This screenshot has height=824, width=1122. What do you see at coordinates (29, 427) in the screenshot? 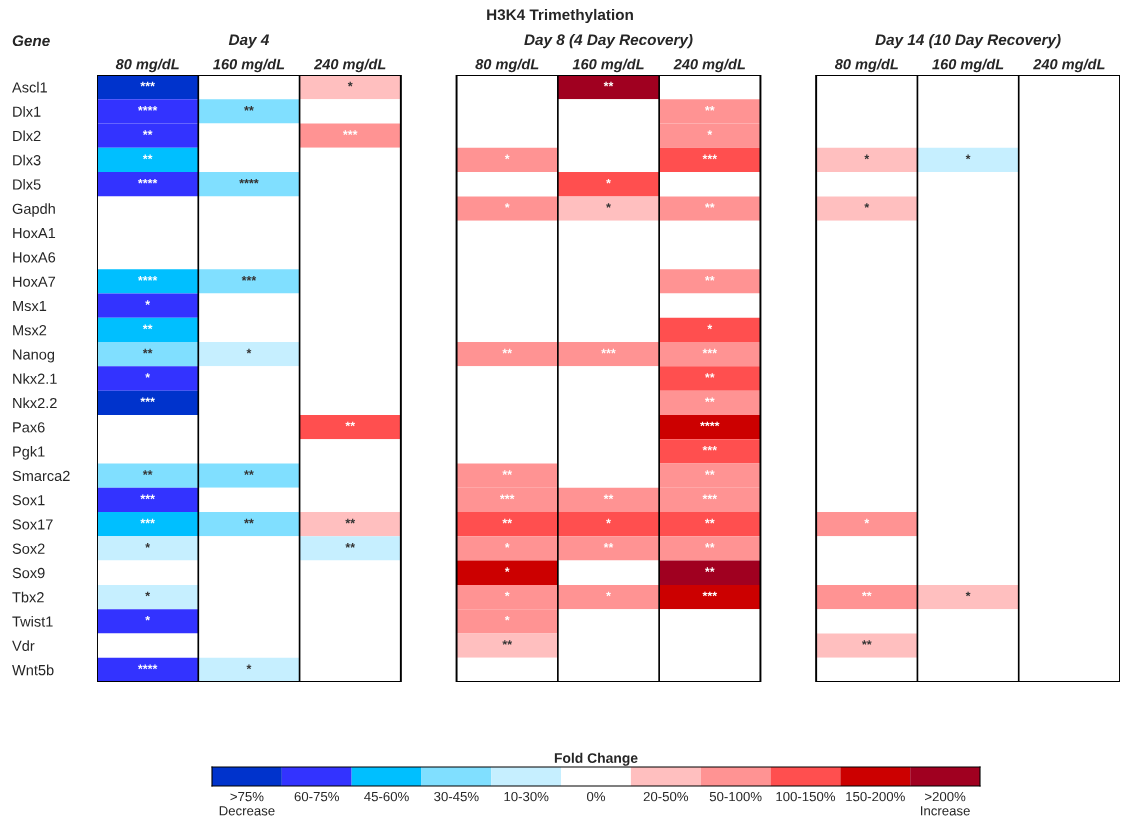
I see `y-tick-label: Pax6` at bounding box center [29, 427].